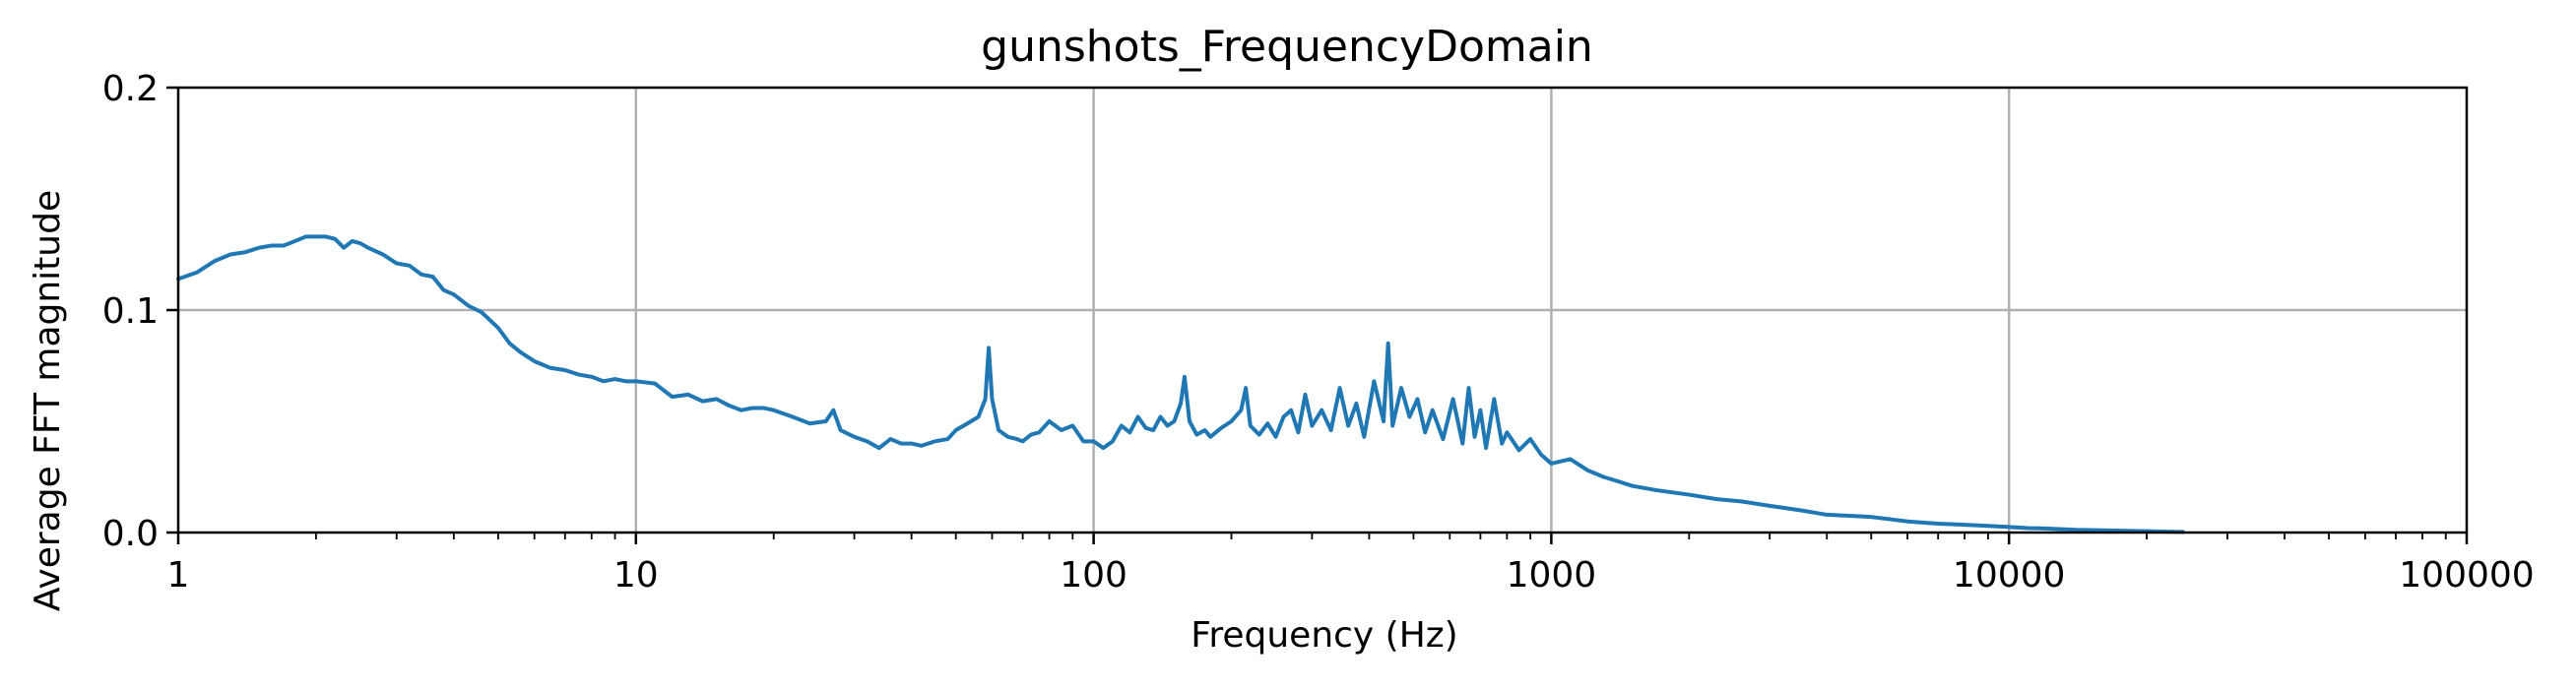 This screenshot has height=691, width=2576. I want to click on x-tick-label: 1000, so click(1552, 575).